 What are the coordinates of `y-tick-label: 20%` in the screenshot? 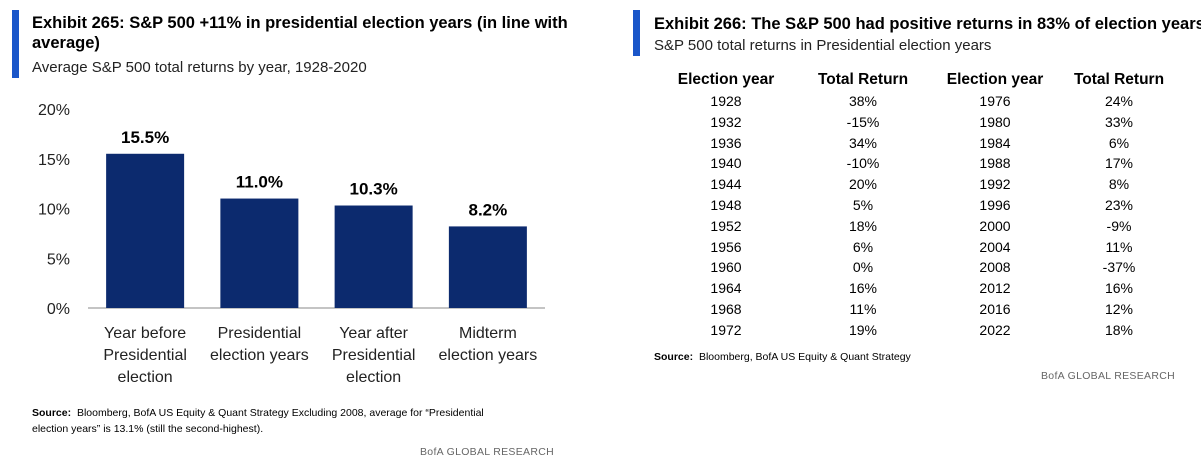 It's located at (54, 110).